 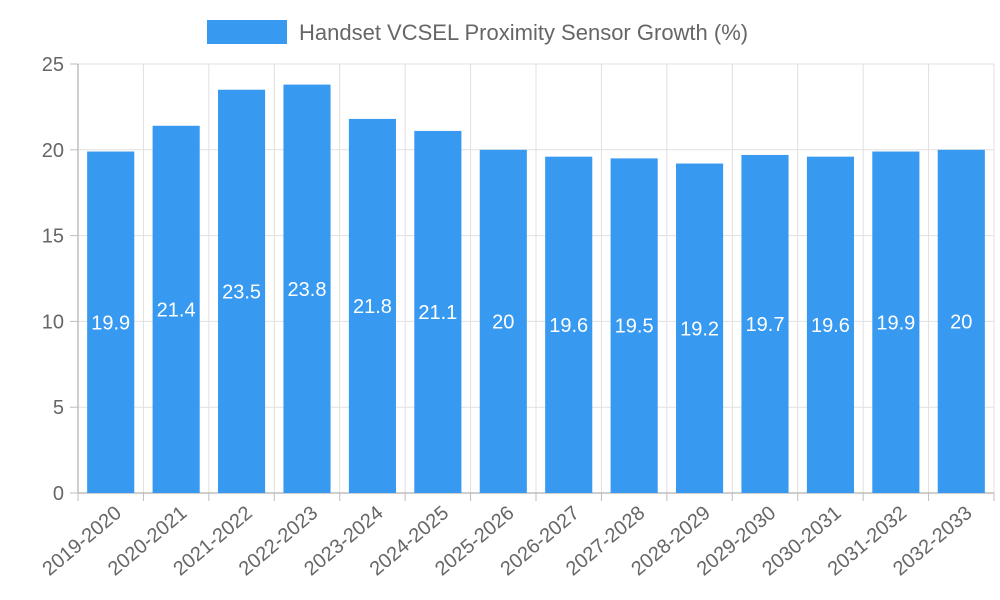 I want to click on y-tick-label: 5, so click(x=58, y=408).